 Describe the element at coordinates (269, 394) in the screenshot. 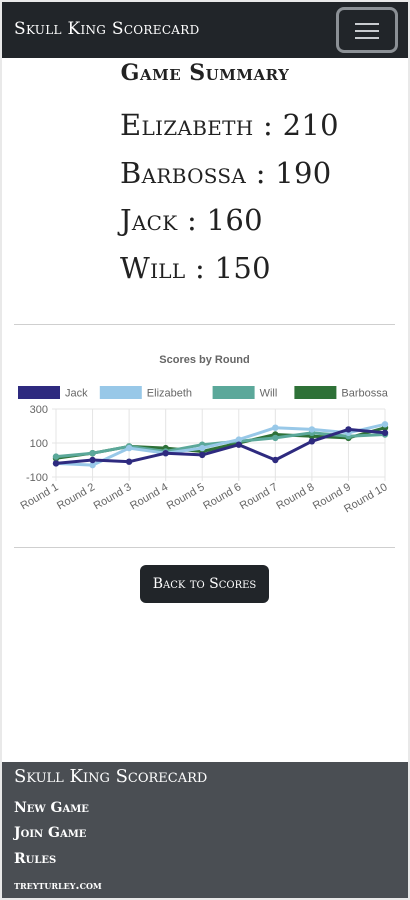

I see `legend-label-will: Will` at that location.